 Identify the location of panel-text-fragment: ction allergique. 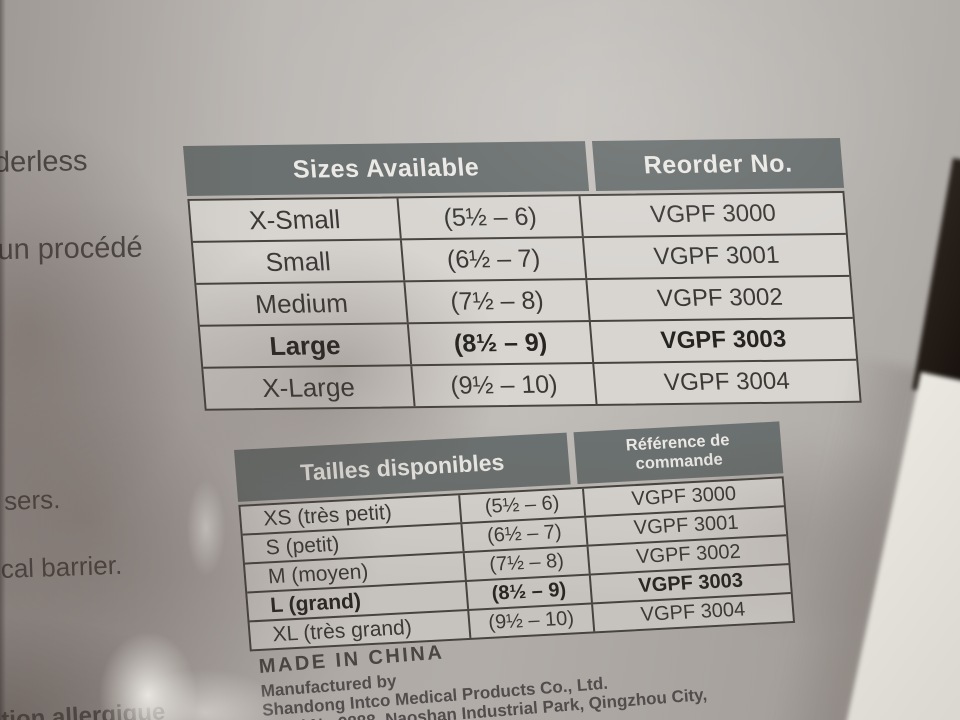
(83, 709).